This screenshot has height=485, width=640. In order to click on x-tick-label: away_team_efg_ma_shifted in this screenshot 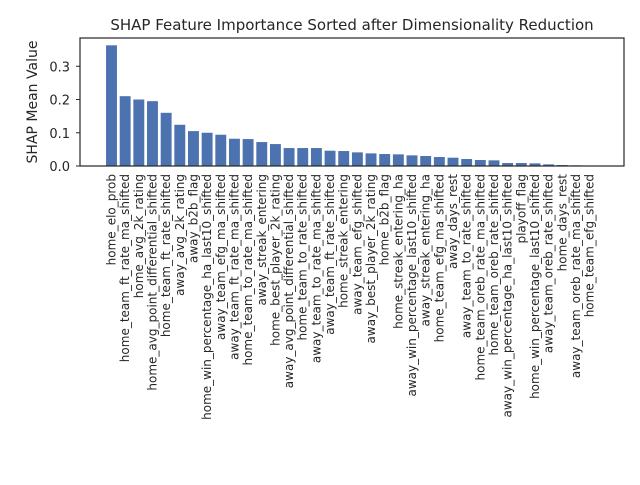, I will do `click(221, 257)`.